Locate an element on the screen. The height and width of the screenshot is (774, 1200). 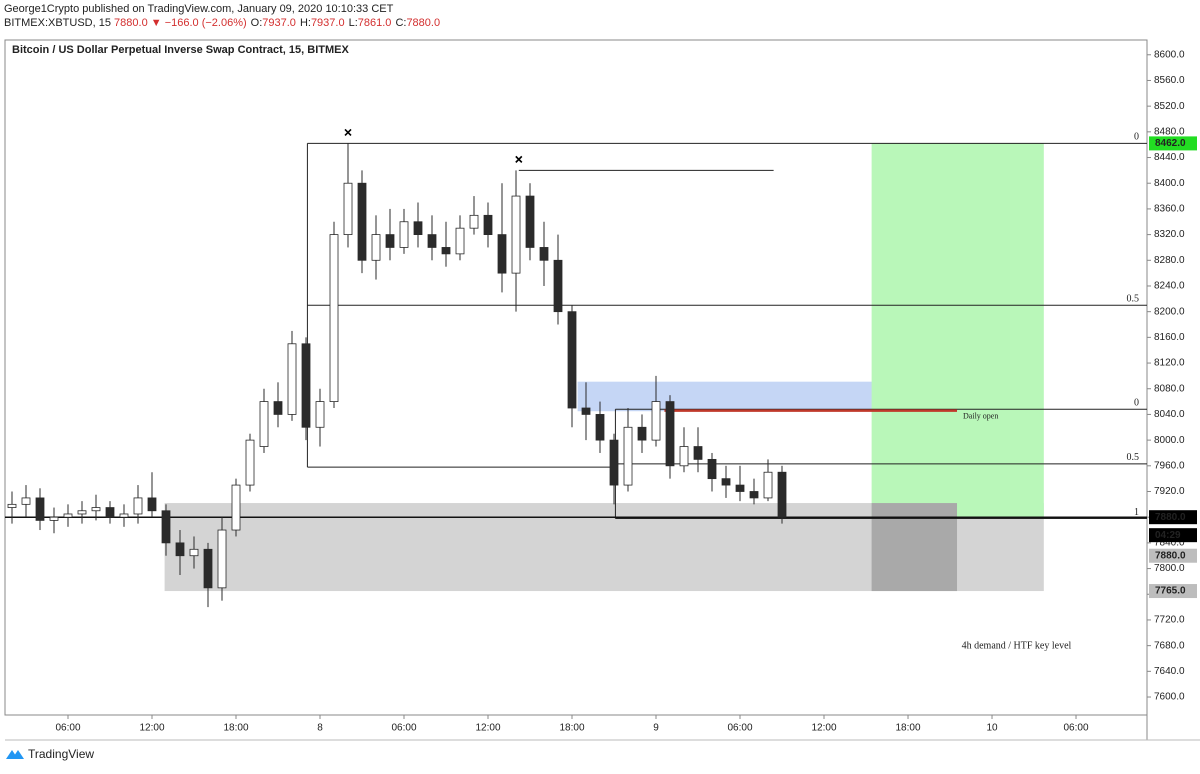
footer: TradingView is located at coordinates (50, 754).